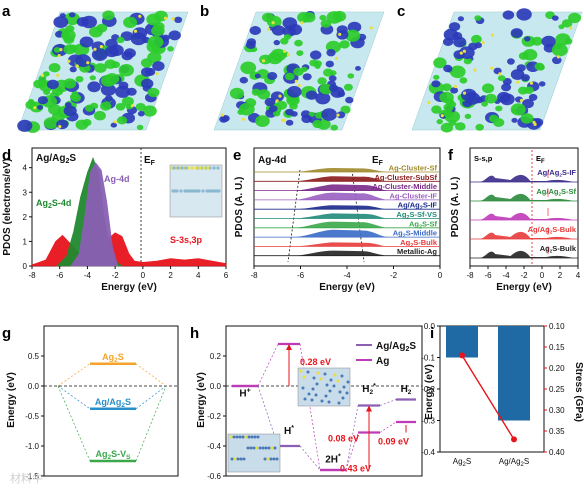 Image resolution: width=584 pixels, height=488 pixels. I want to click on h-state-sub: 2, so click(410, 392).